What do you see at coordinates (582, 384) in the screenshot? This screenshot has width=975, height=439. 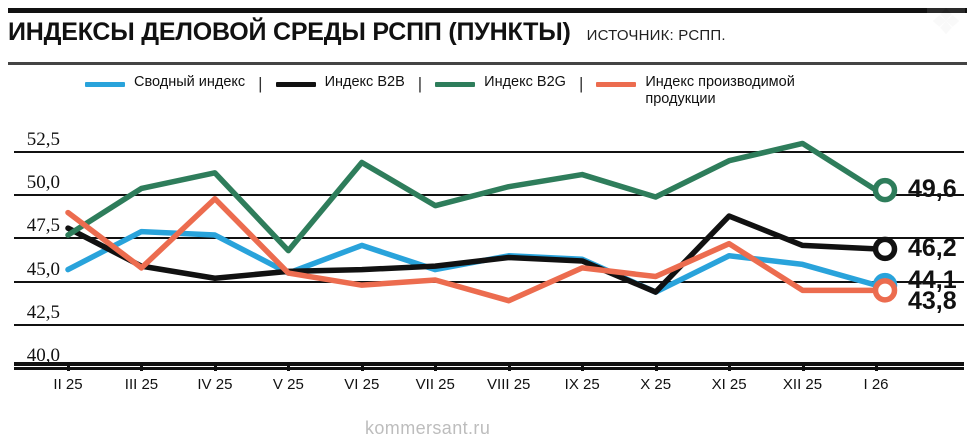 I see `x-axis-tick-label: IX 25` at bounding box center [582, 384].